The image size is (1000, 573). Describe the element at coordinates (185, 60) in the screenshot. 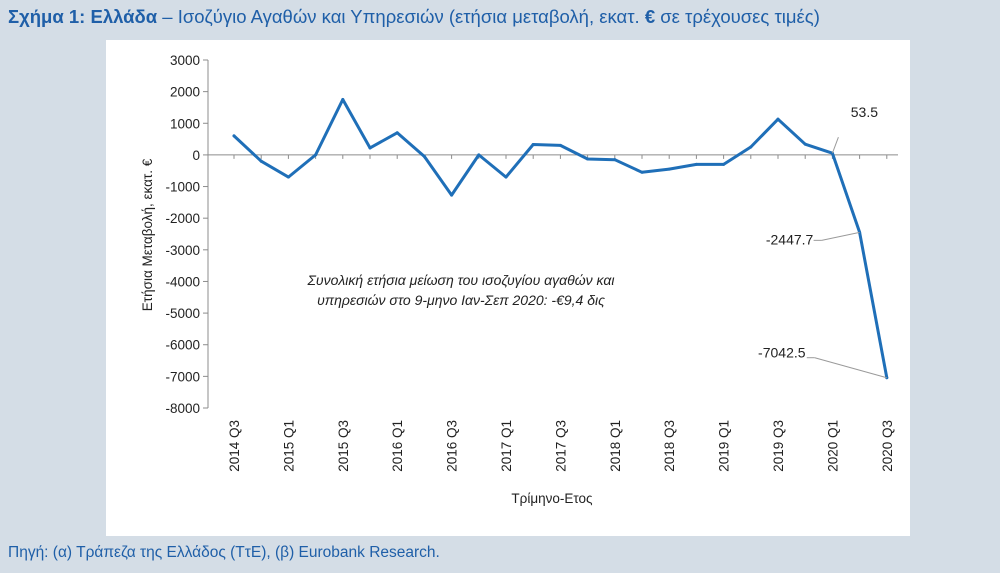

I see `y-tick-label: 3000` at that location.